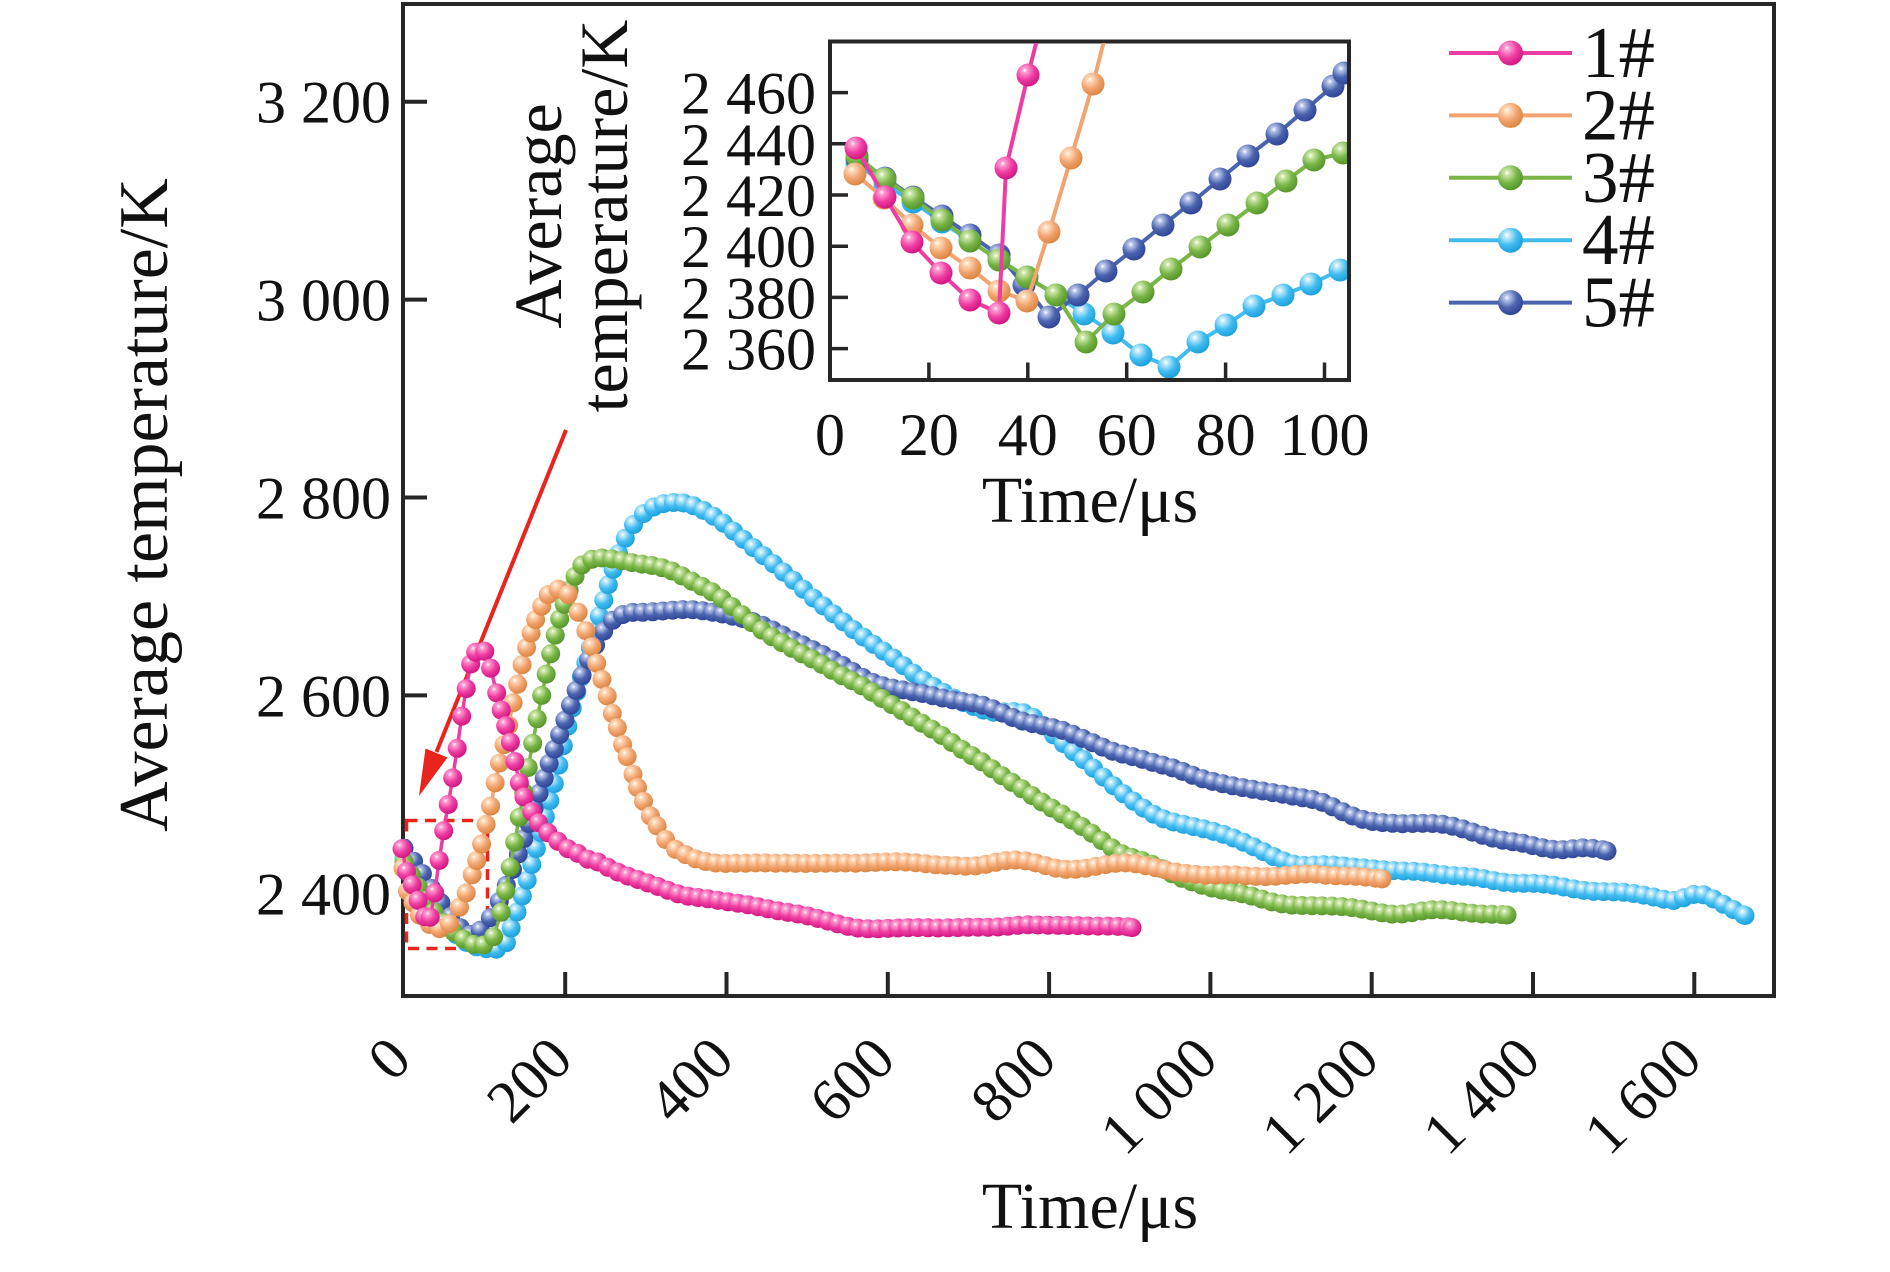 Image resolution: width=1890 pixels, height=1272 pixels. I want to click on svg-text: 2 360, so click(748, 350).